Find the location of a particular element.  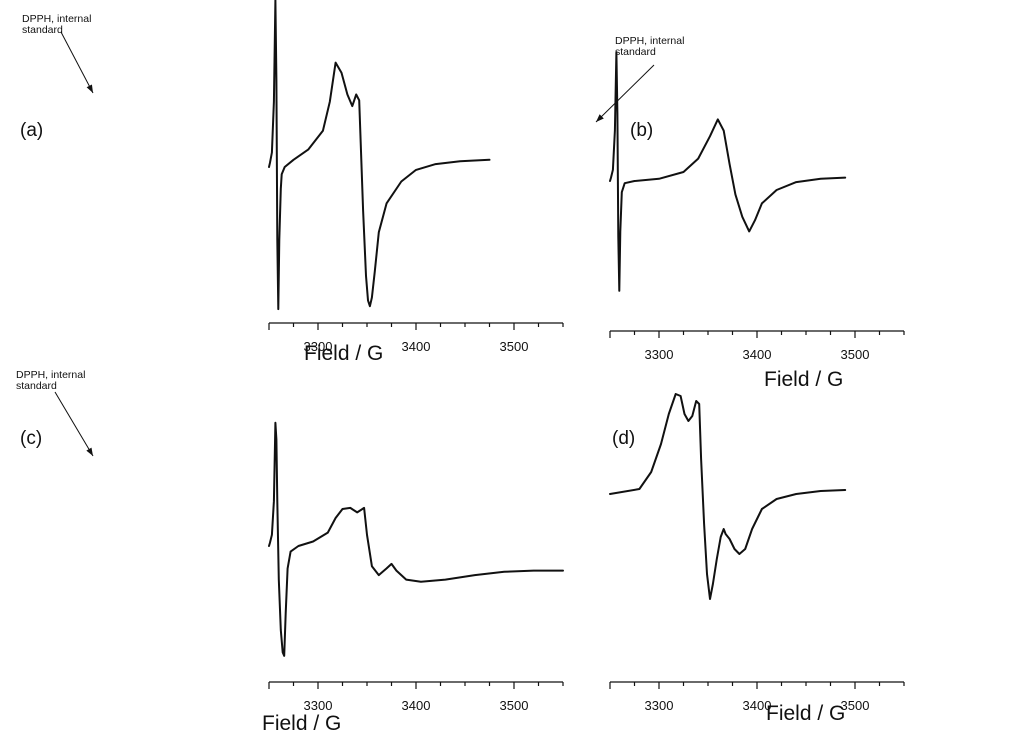

panel-label: (c) is located at coordinates (31, 438).